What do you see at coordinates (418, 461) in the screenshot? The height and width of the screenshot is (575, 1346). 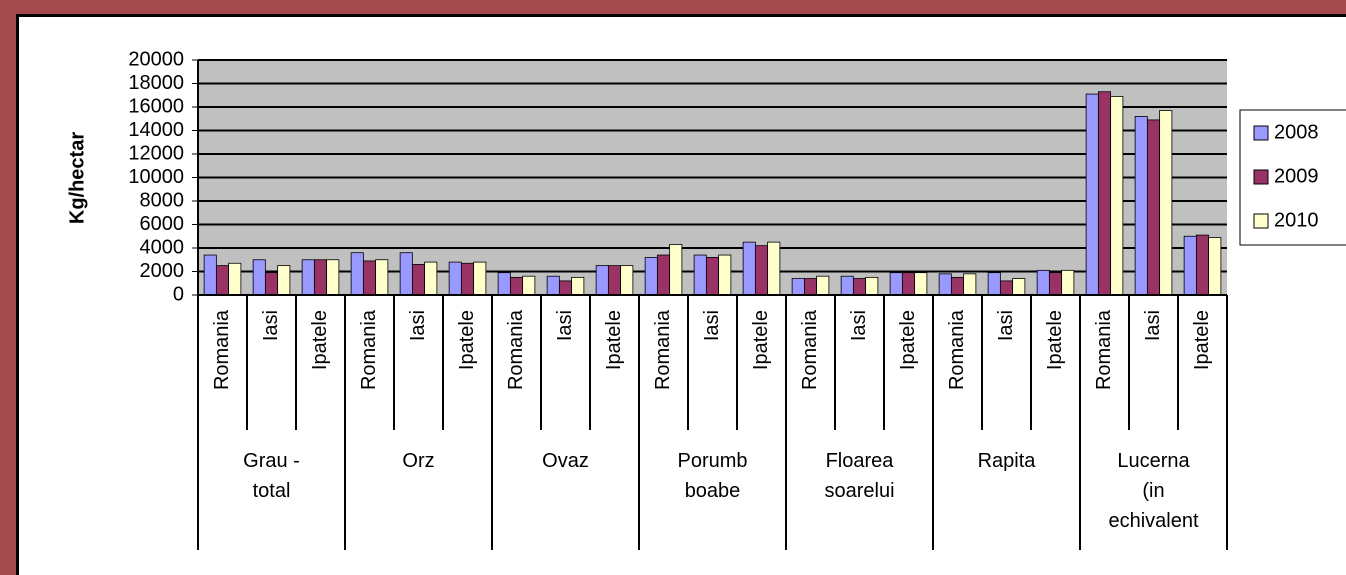 I see `group-label: Orz` at bounding box center [418, 461].